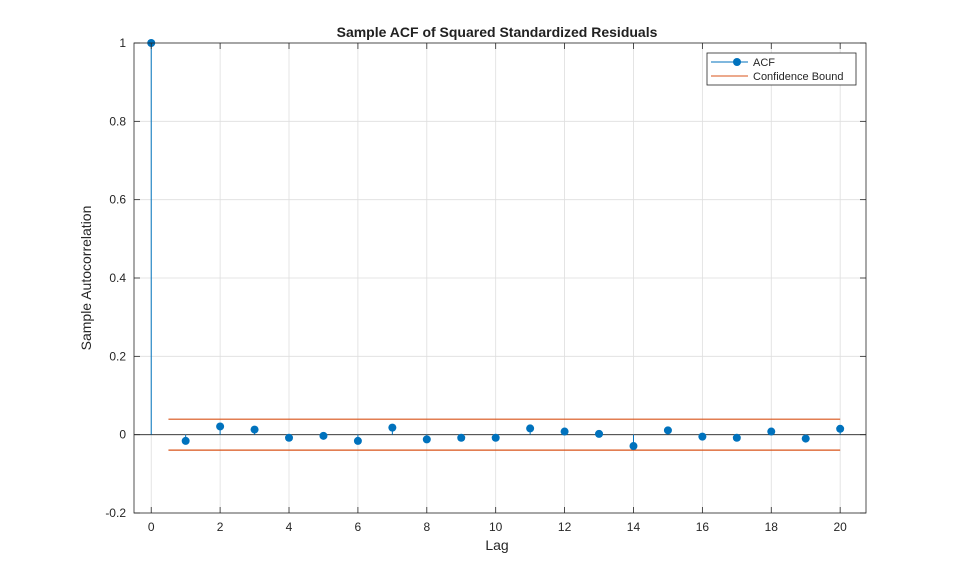 This screenshot has width=959, height=577. Describe the element at coordinates (115, 513) in the screenshot. I see `y-tick-label: -0.2` at that location.